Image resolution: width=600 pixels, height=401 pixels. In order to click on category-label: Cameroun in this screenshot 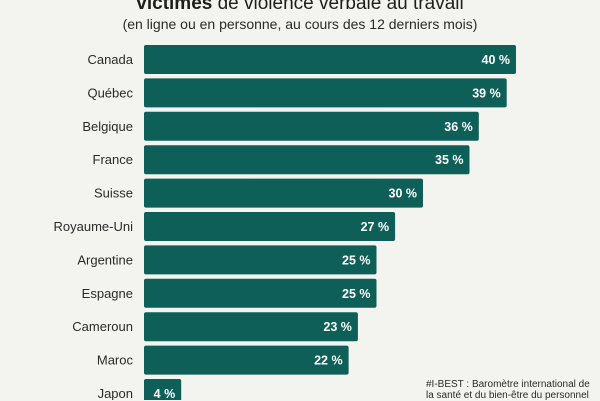, I will do `click(102, 326)`.